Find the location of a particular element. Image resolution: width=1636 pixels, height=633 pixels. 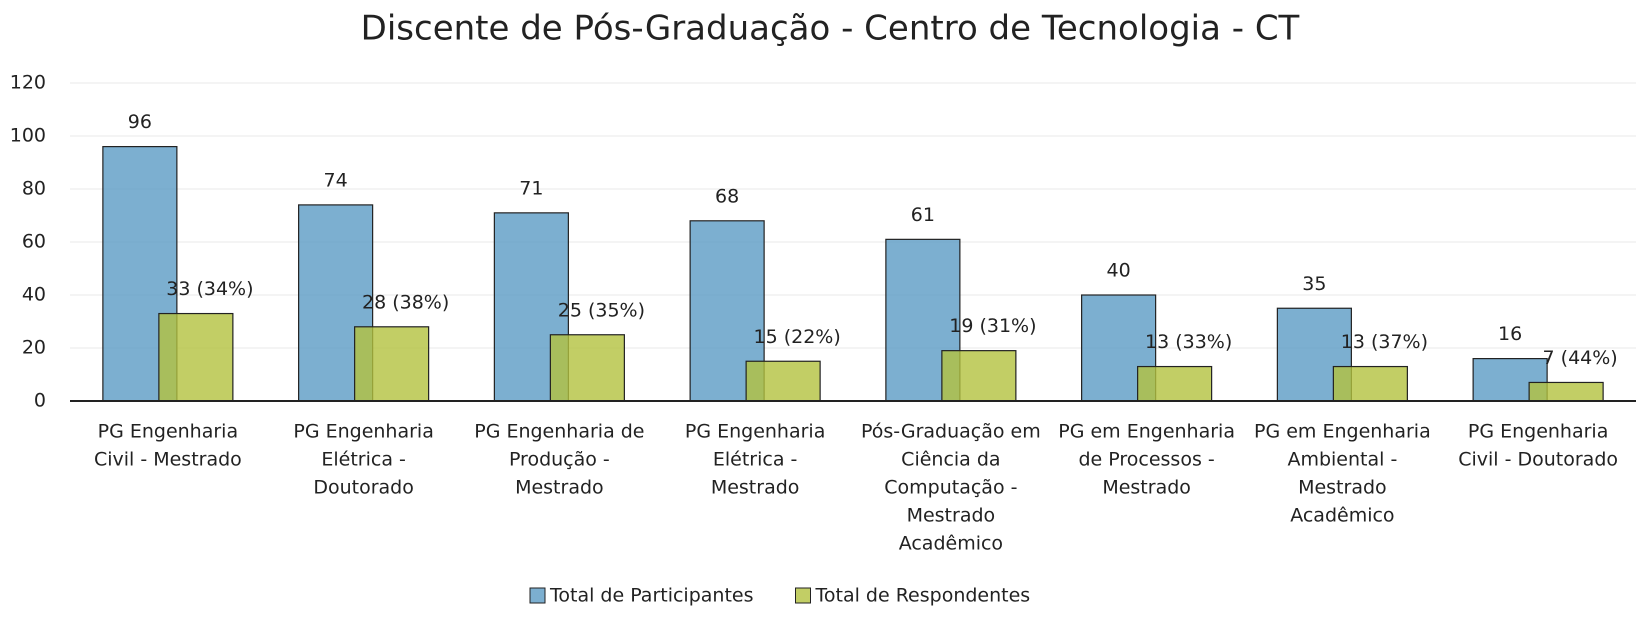

x-tick-label: Ambiental - is located at coordinates (1342, 460).